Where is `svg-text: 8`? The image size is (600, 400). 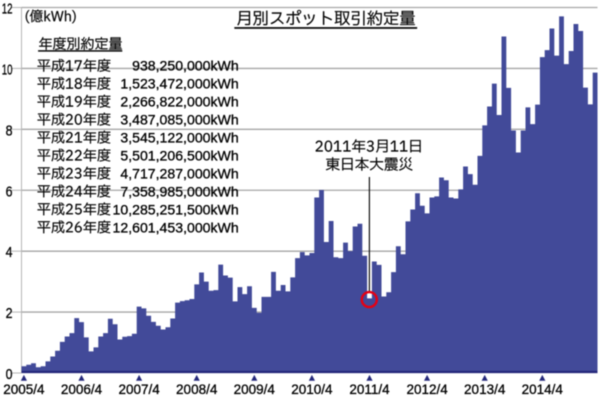 svg-text: 8 is located at coordinates (9, 130).